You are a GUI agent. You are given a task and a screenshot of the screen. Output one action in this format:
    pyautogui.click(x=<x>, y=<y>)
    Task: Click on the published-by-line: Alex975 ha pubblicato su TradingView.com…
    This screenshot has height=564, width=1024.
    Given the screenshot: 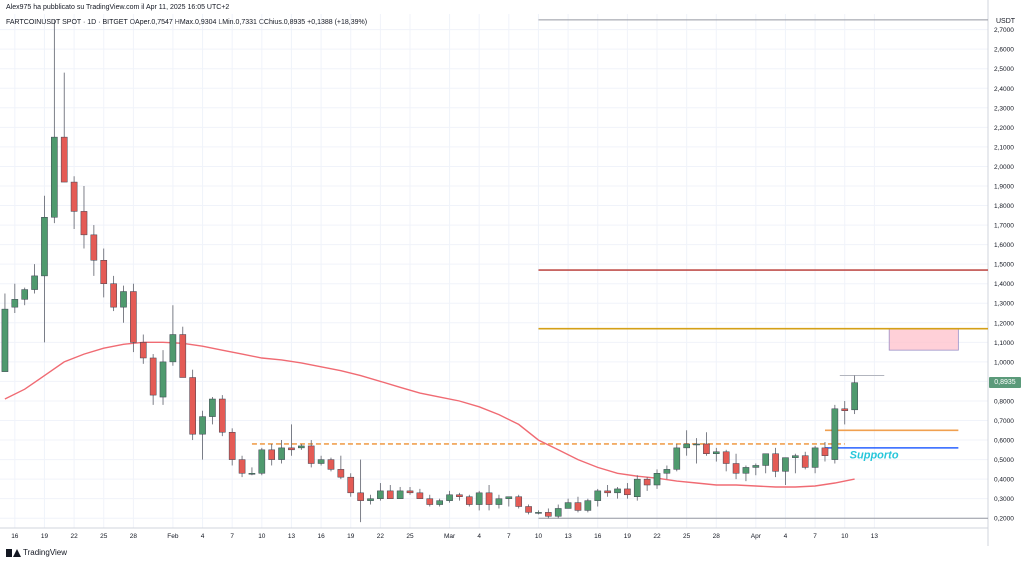 What is the action you would take?
    pyautogui.click(x=118, y=7)
    